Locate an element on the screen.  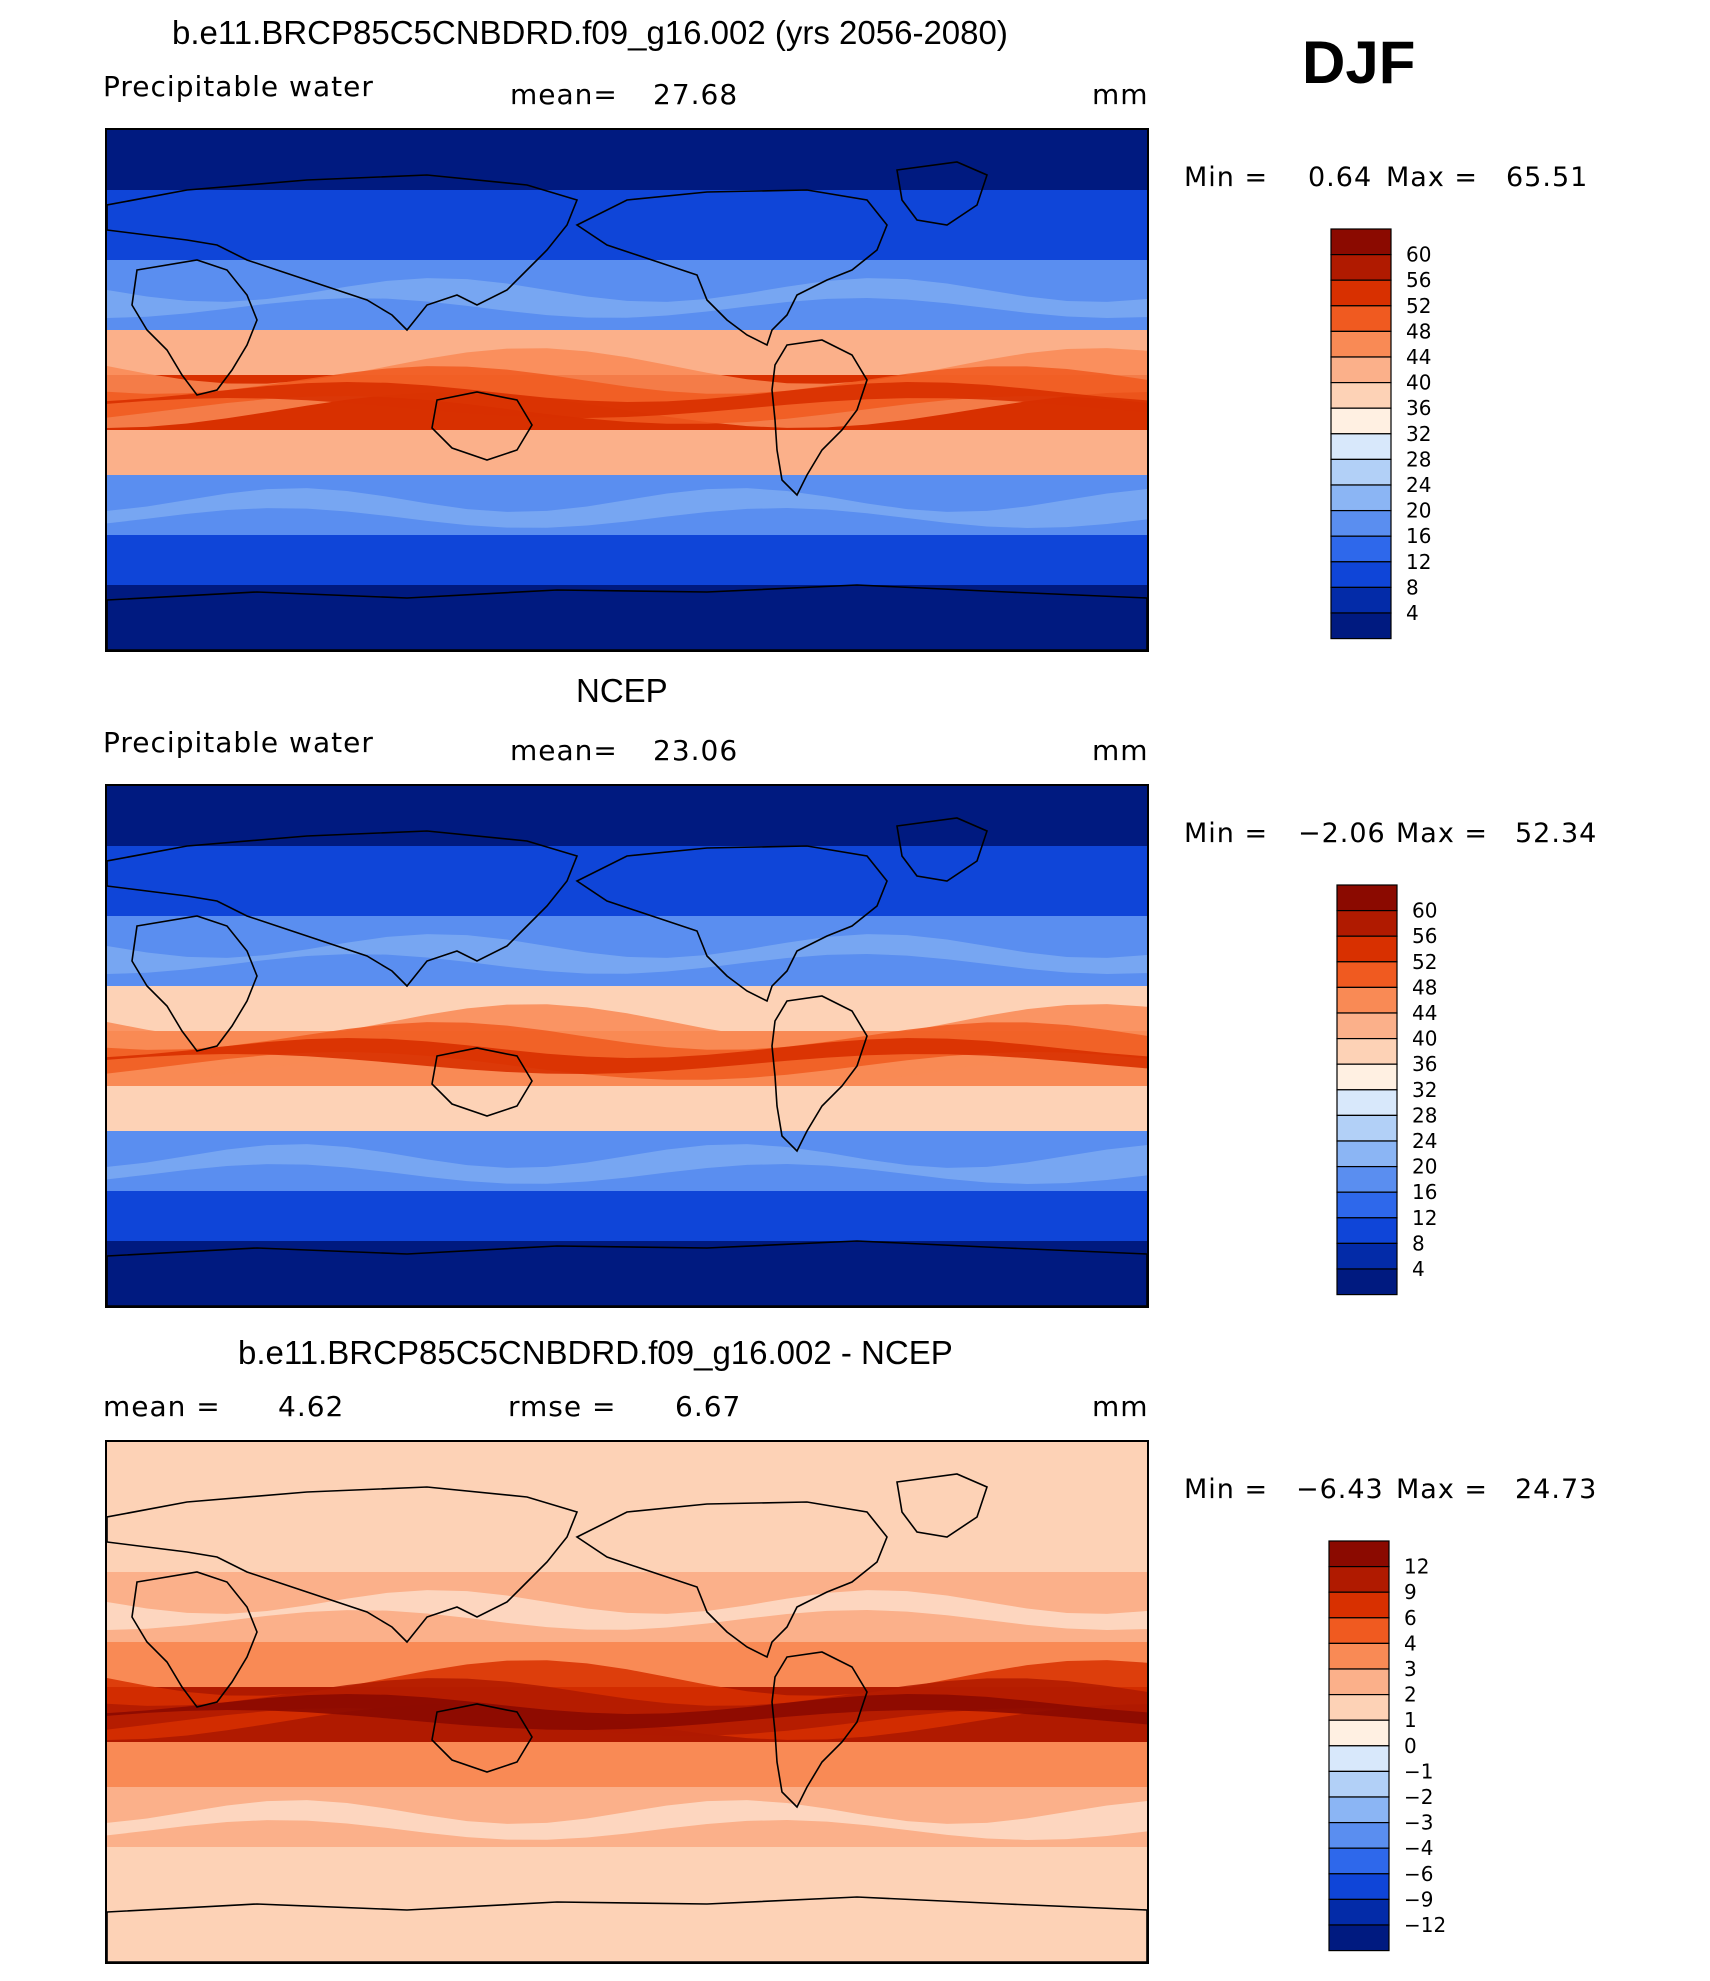
colorbar-tick-label: 44 is located at coordinates (1424, 1013).